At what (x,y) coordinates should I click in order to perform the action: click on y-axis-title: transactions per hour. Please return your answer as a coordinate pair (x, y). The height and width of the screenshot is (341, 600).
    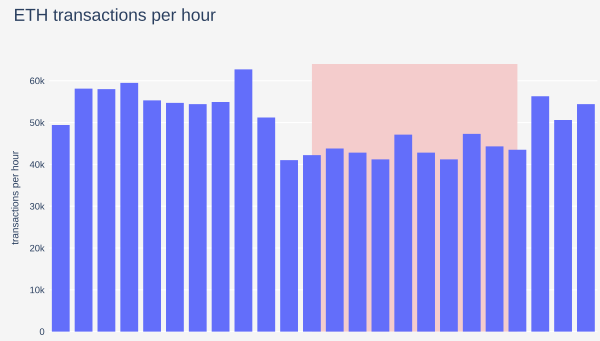
    Looking at the image, I should click on (15, 198).